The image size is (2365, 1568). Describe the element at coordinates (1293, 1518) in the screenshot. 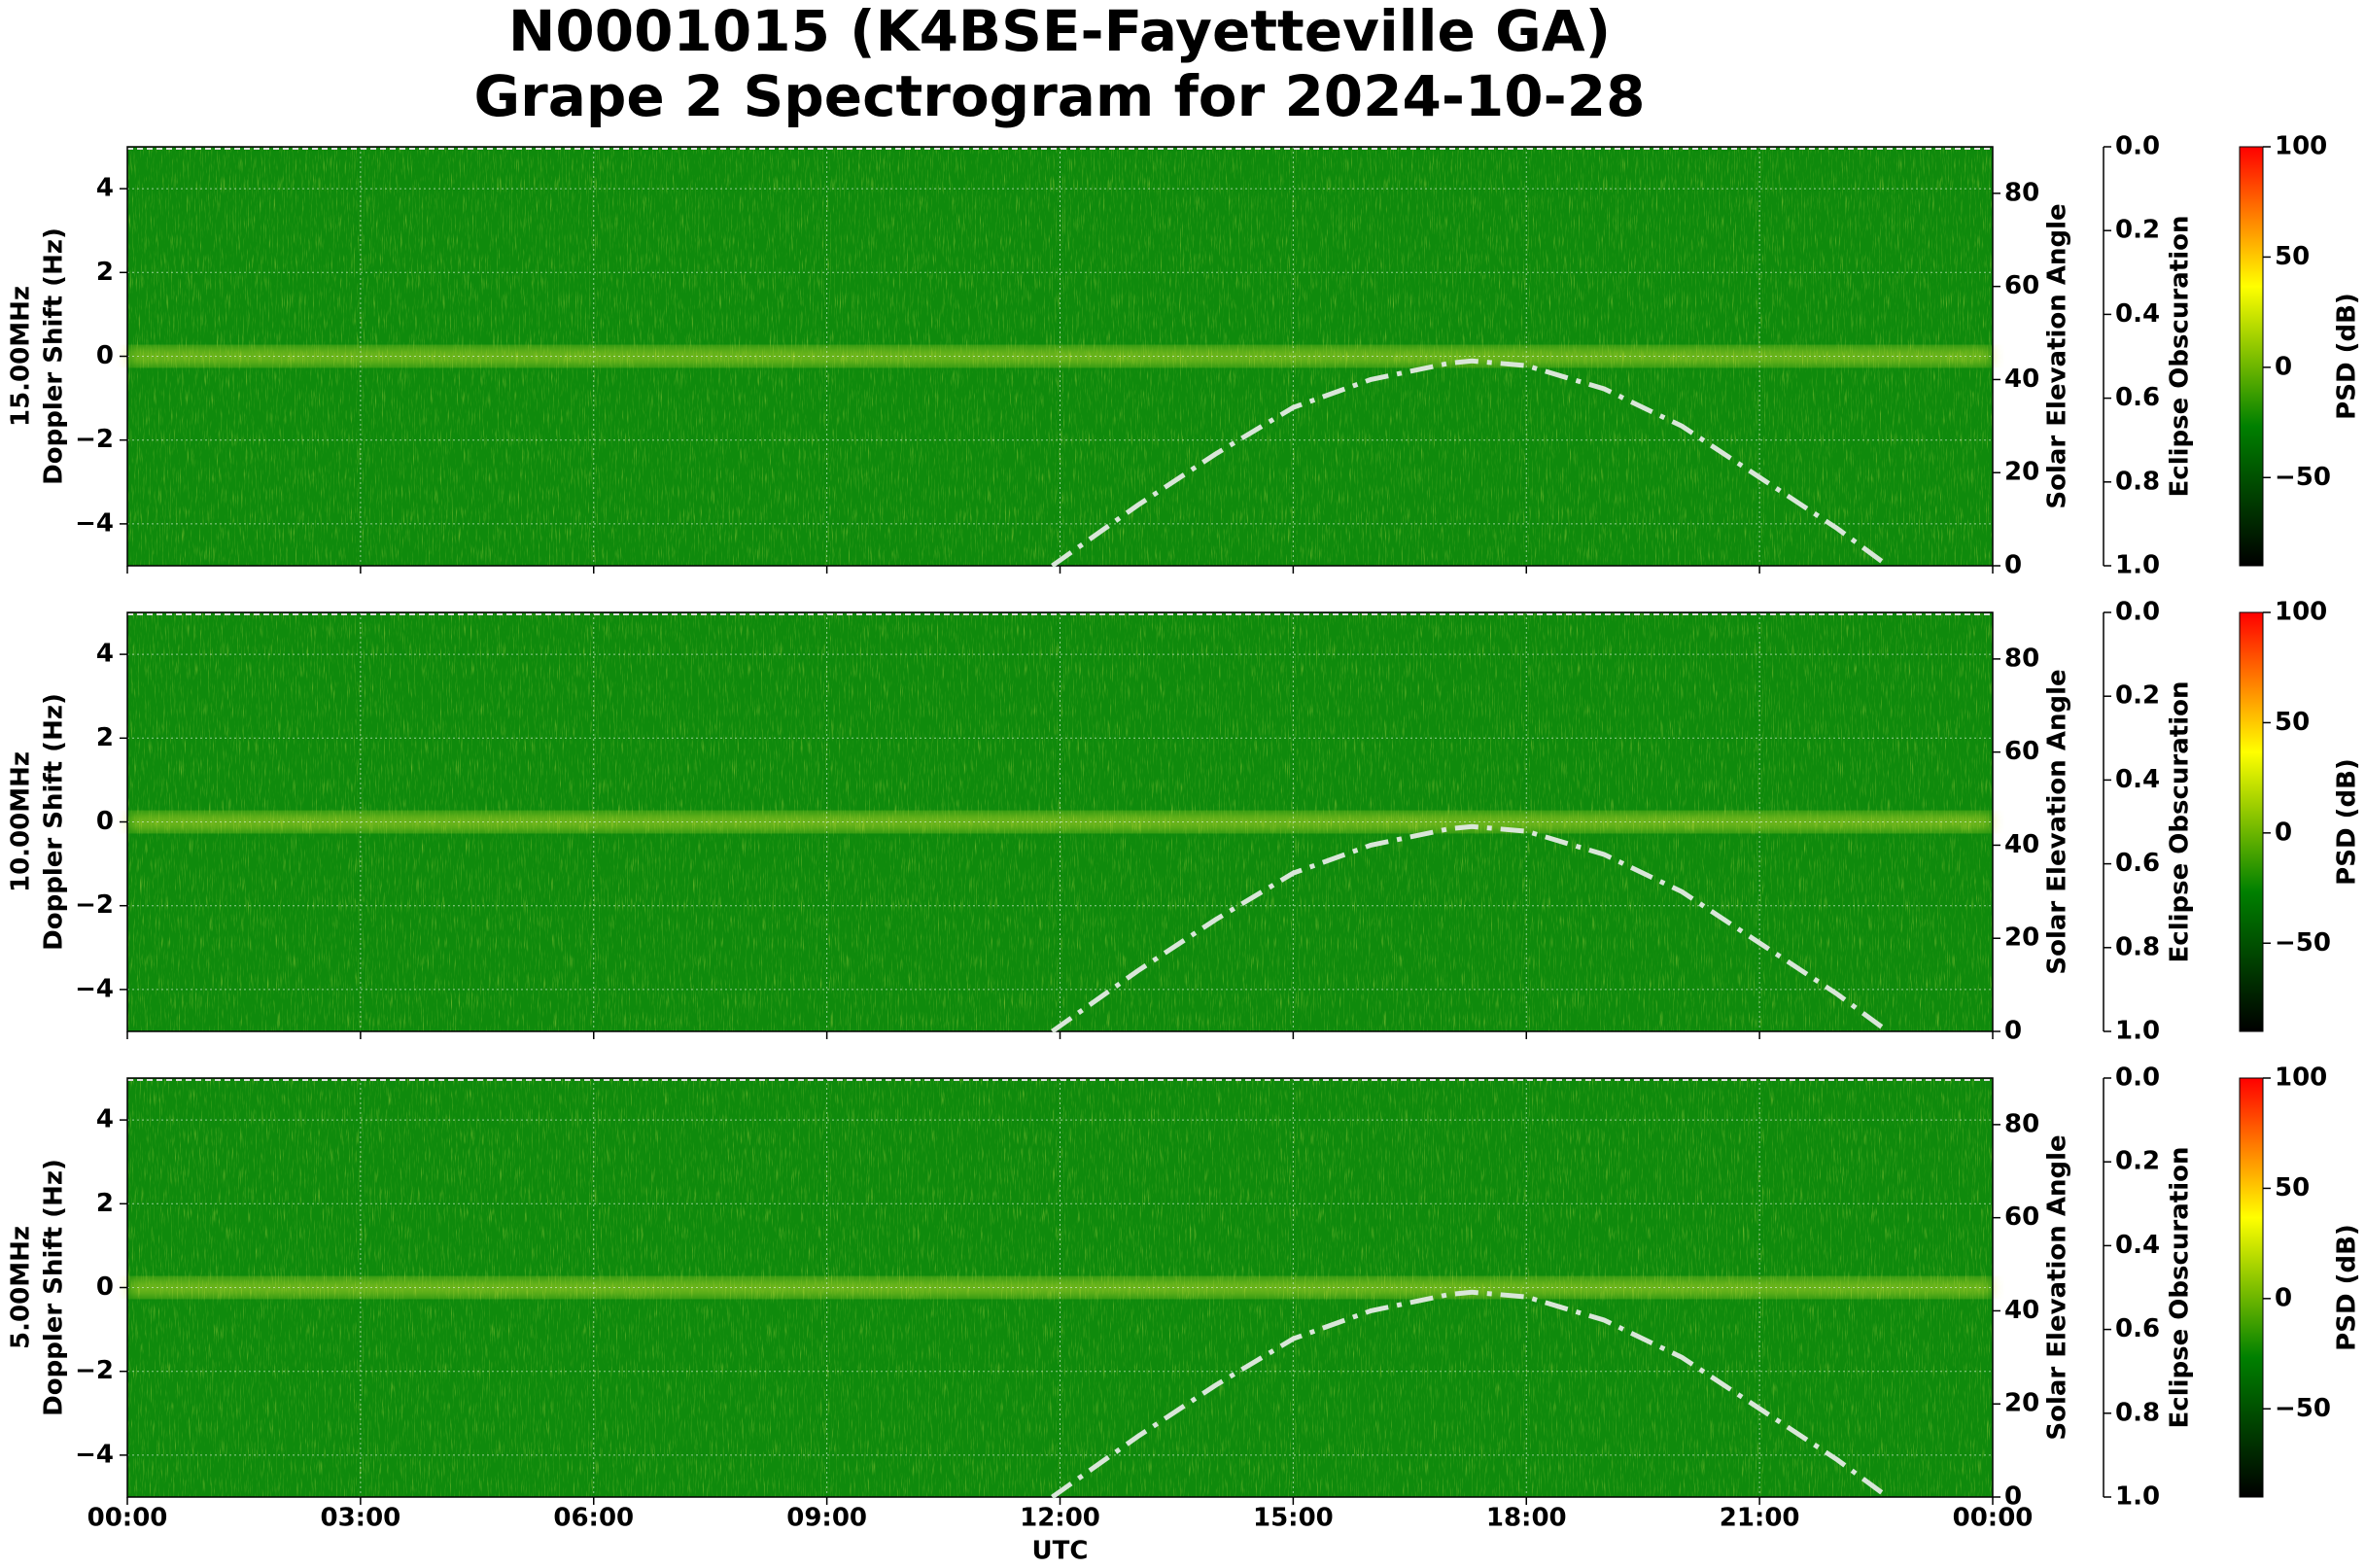

I see `x-tick-label: 15:00` at that location.